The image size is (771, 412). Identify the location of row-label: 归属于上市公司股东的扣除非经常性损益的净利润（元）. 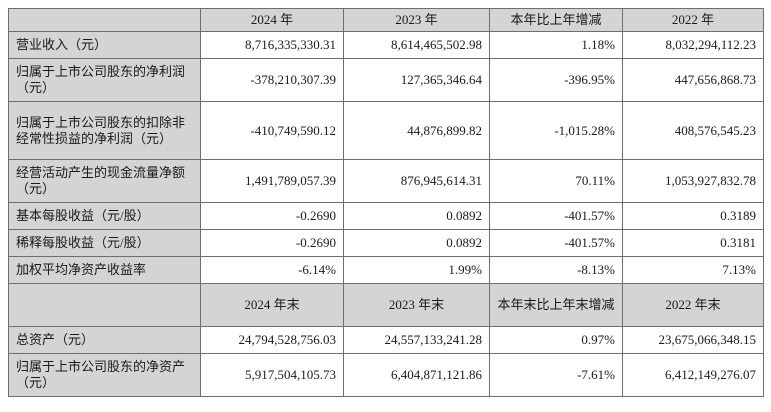
(104, 130).